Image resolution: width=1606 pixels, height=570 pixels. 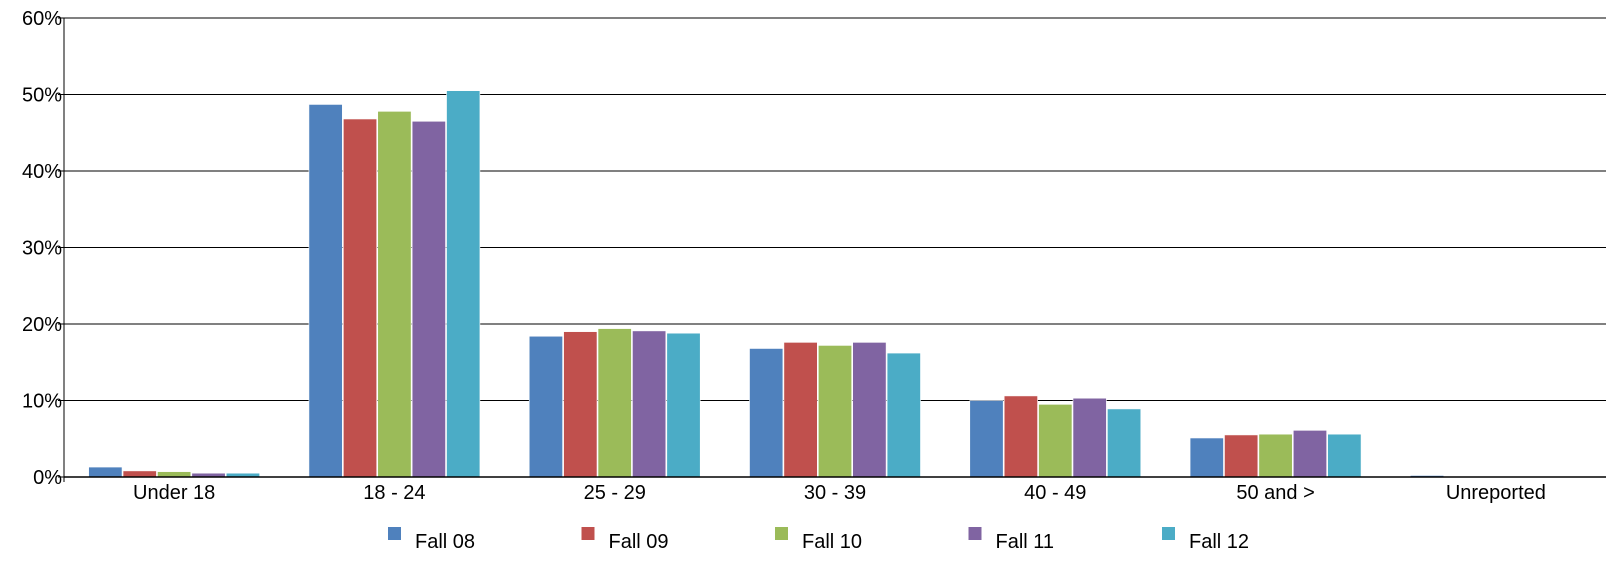 I want to click on y-tick-label: 40%, so click(x=42, y=172).